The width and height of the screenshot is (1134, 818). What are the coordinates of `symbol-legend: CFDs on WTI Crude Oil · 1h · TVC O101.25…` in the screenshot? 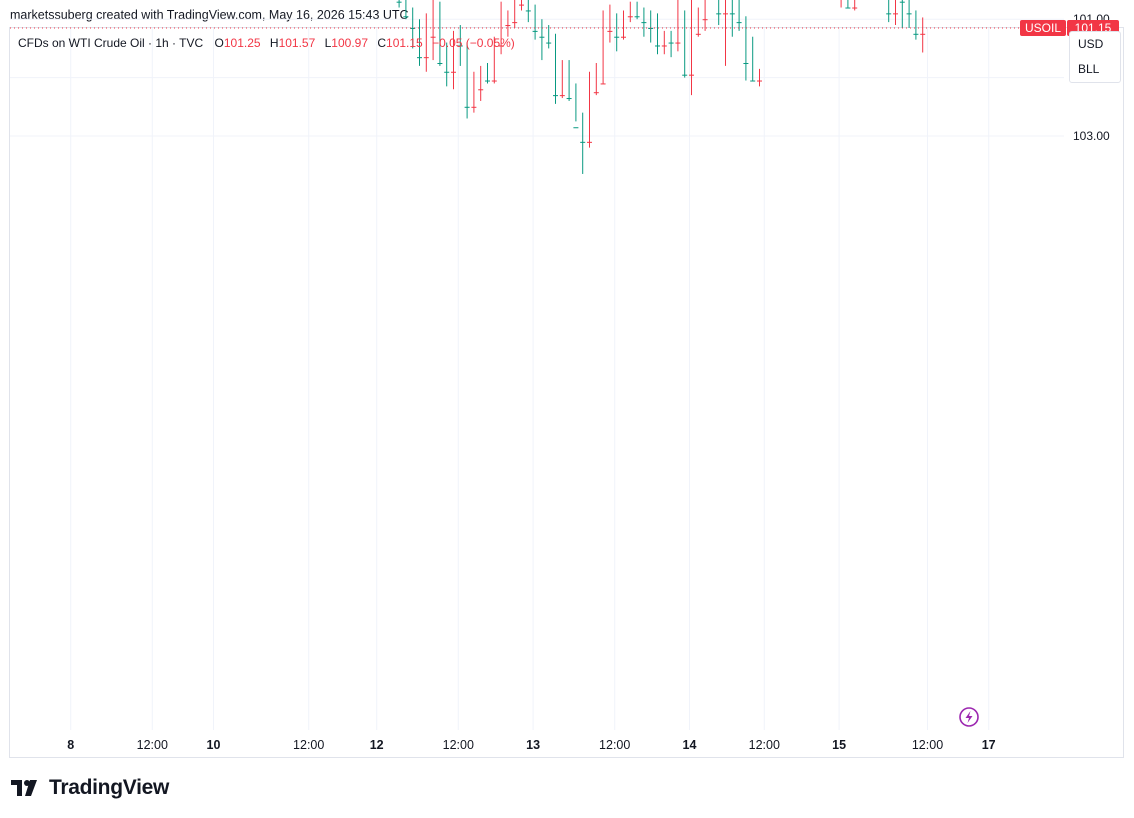 It's located at (269, 43).